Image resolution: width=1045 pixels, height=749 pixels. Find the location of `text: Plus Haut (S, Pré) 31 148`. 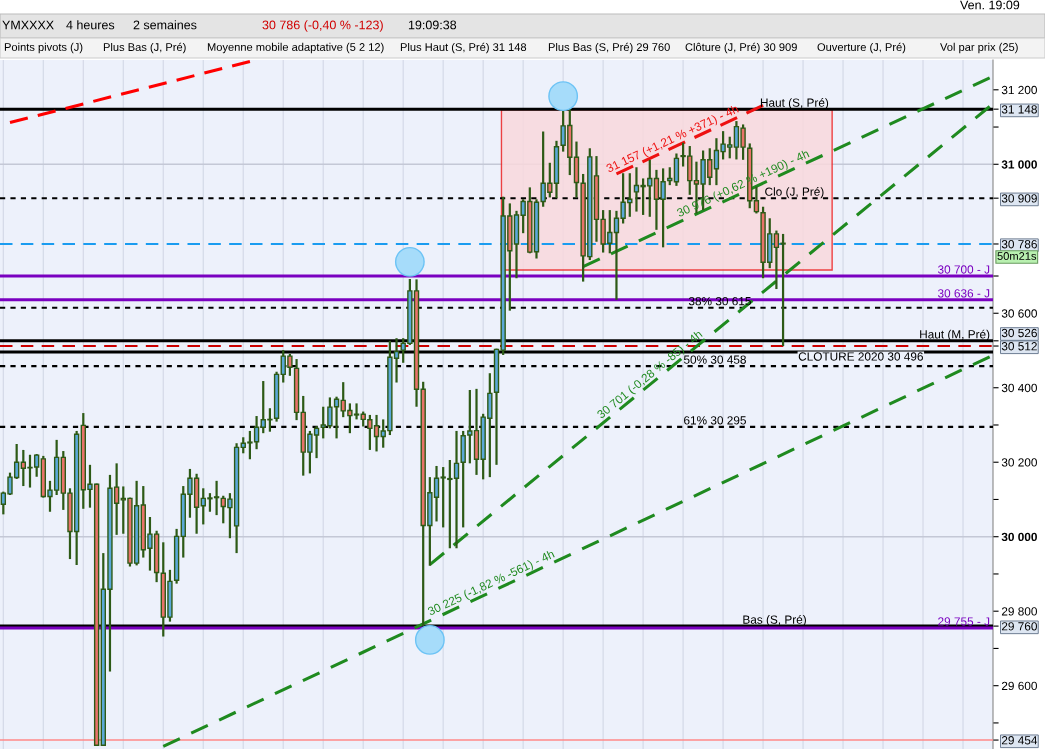

text: Plus Haut (S, Pré) 31 148 is located at coordinates (463, 48).